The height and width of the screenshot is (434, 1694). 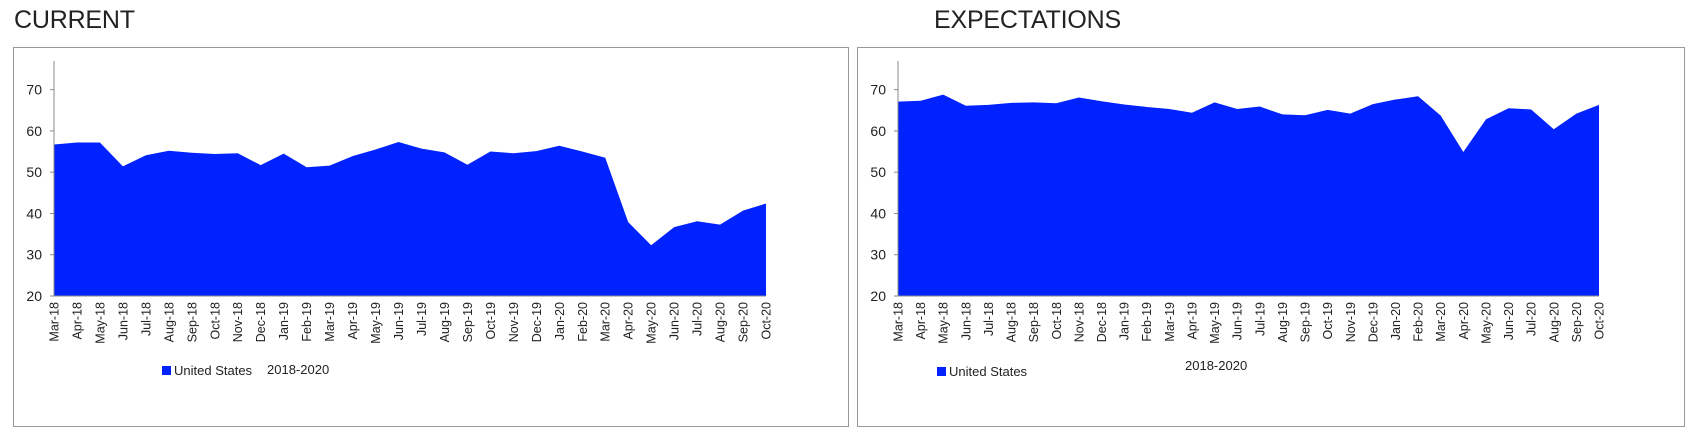 I want to click on area-series-united-states, so click(x=410, y=219).